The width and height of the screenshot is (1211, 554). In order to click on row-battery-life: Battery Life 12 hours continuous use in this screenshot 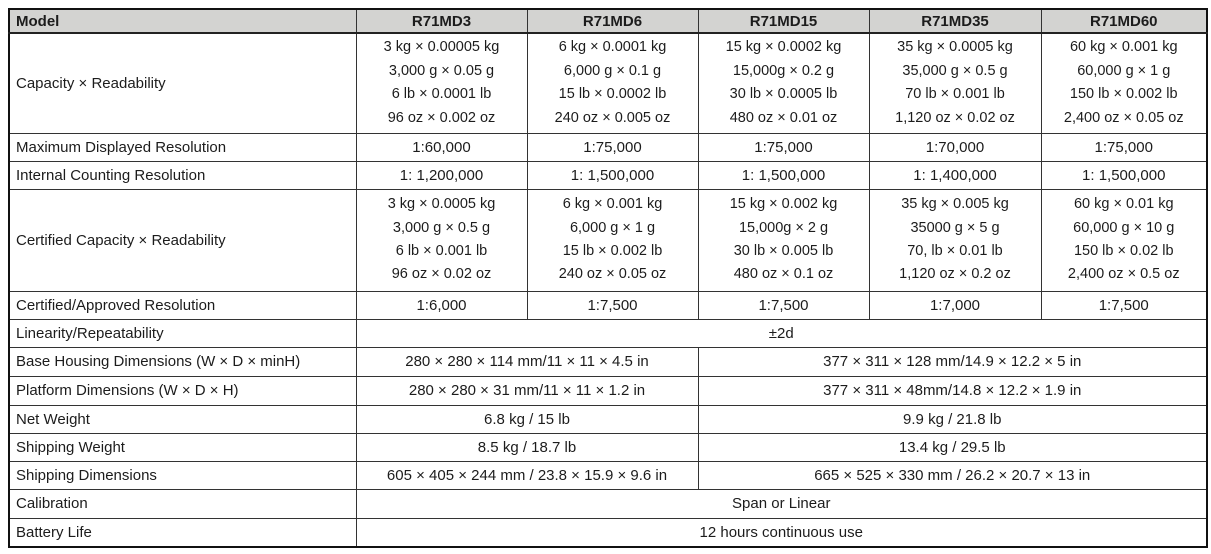, I will do `click(608, 532)`.